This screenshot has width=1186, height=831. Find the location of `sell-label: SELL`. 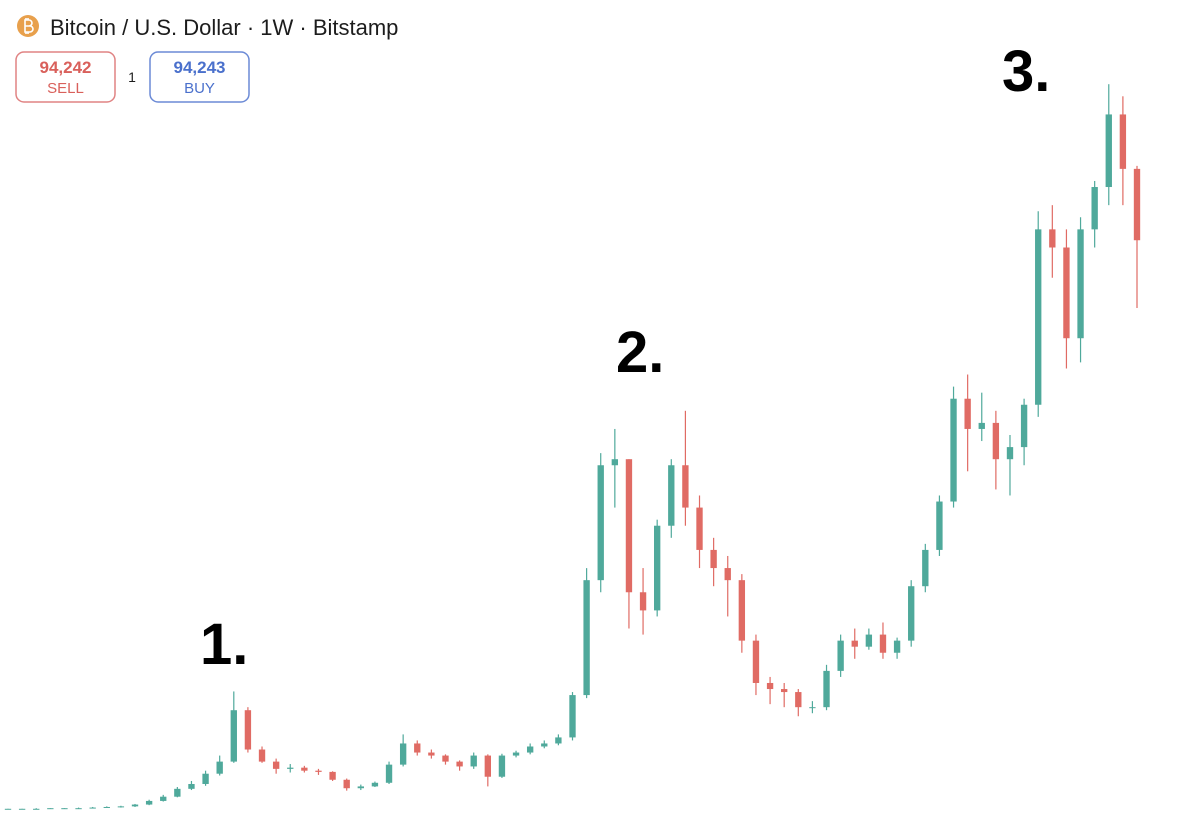

sell-label: SELL is located at coordinates (65, 88).